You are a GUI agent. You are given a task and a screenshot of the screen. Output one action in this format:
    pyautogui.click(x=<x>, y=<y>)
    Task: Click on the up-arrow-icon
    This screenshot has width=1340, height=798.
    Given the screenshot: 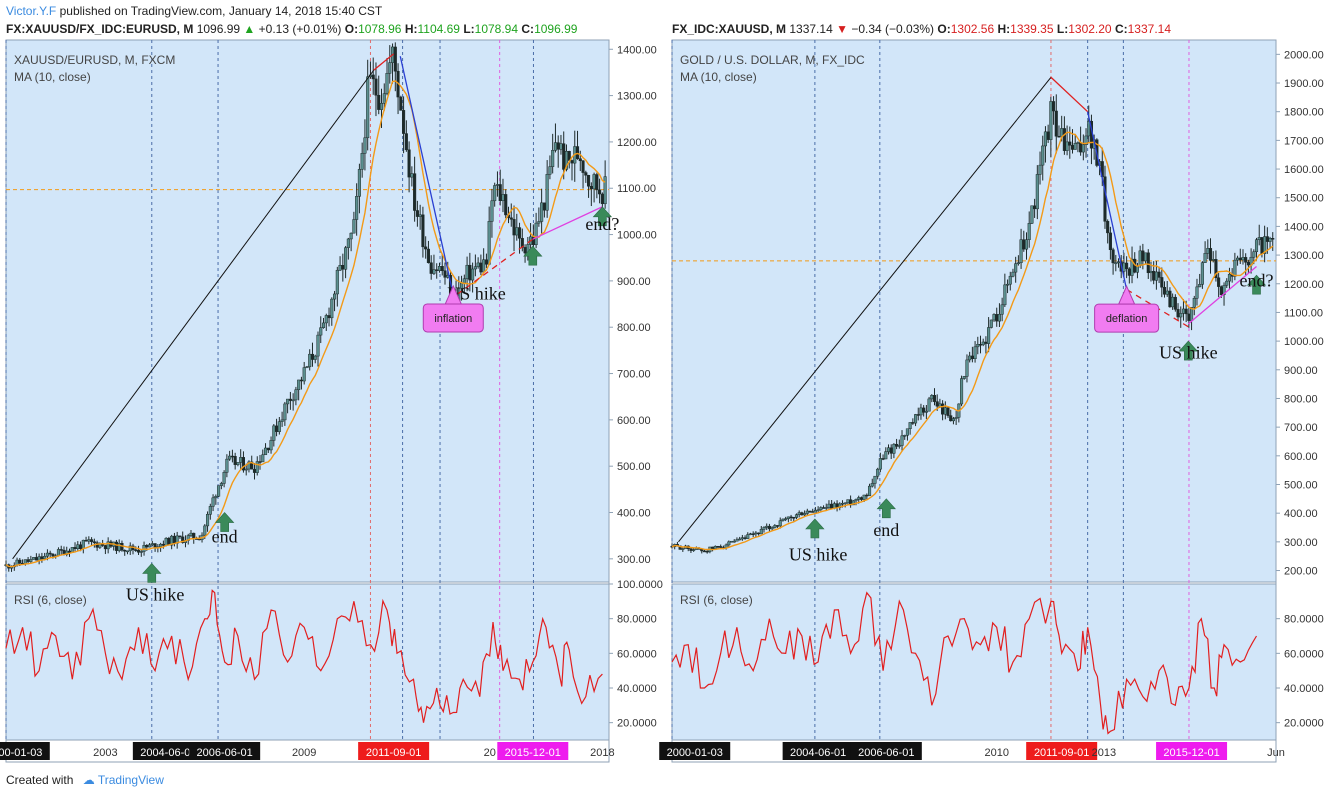 What is the action you would take?
    pyautogui.click(x=224, y=522)
    